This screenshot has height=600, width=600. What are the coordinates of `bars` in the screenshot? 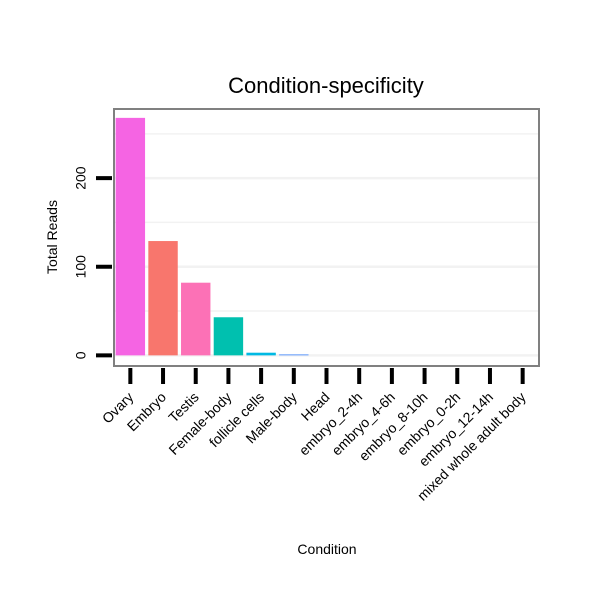 It's located at (212, 236).